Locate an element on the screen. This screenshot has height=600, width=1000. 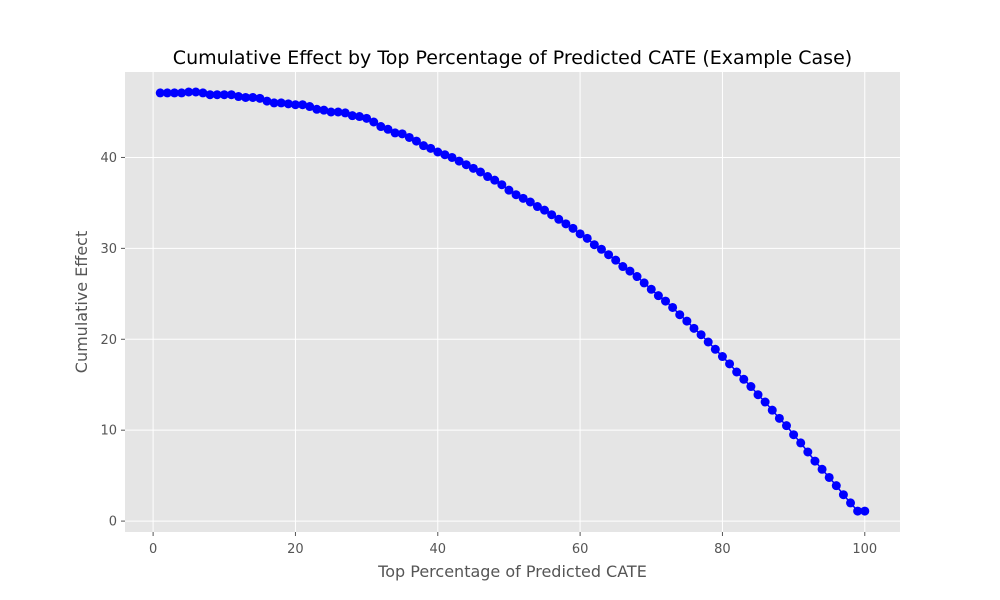
x-tick-label: 80 is located at coordinates (722, 549).